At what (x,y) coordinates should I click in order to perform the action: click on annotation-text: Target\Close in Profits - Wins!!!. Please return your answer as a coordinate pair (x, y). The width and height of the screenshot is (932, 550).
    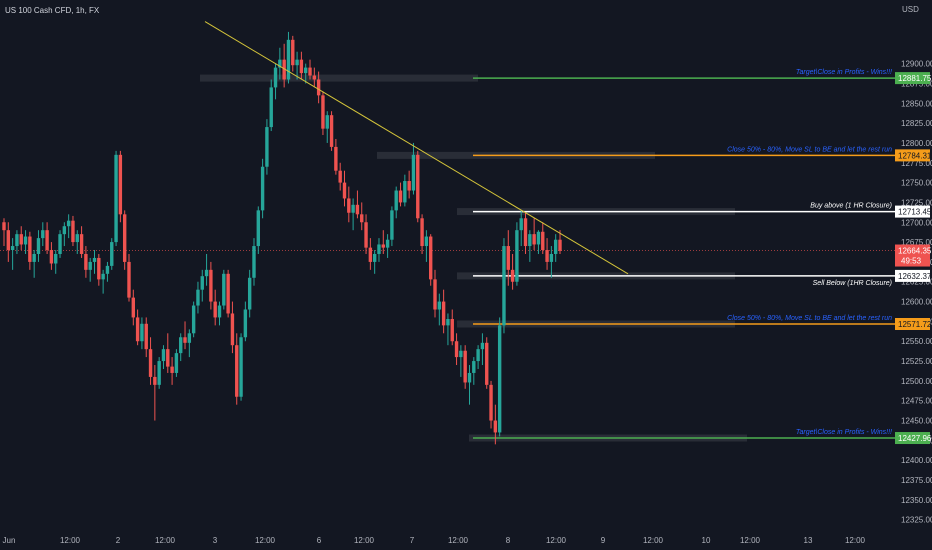
    Looking at the image, I should click on (844, 72).